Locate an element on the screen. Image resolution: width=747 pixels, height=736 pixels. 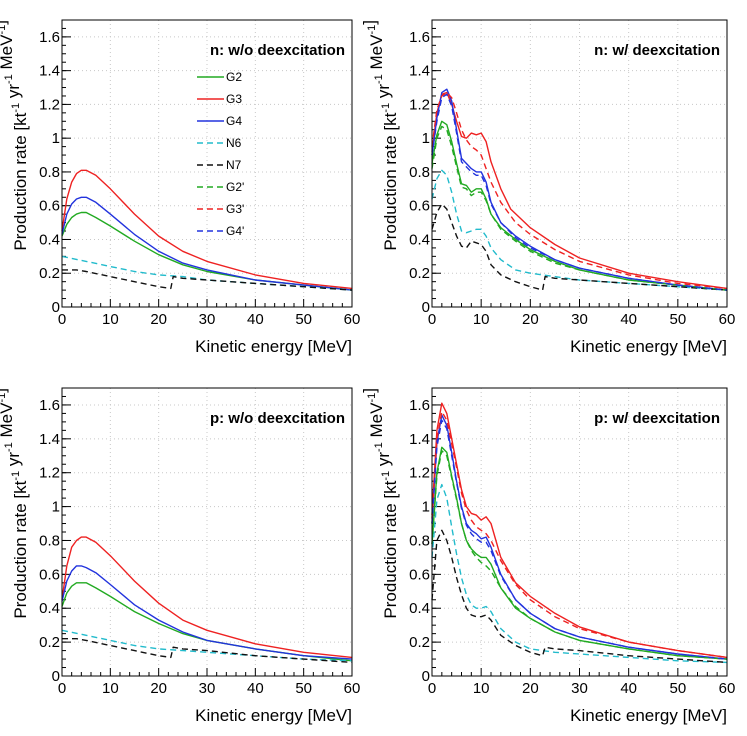
panel-title: n: w/ deexcitation is located at coordinates (657, 50).